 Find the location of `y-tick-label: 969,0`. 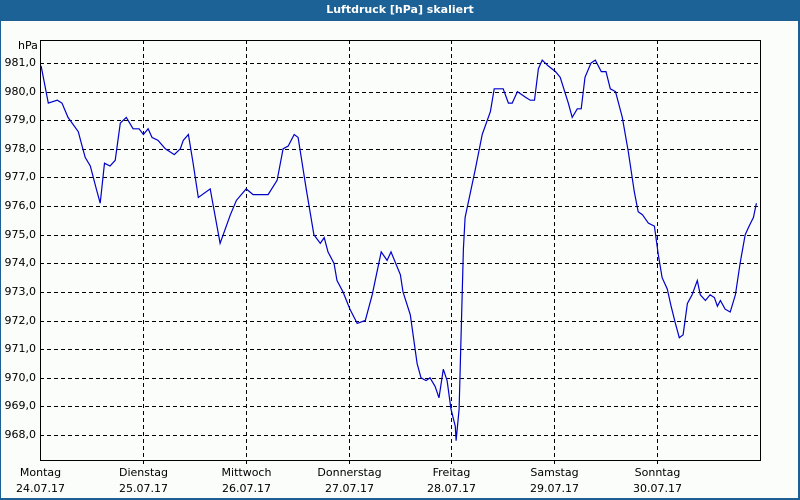

y-tick-label: 969,0 is located at coordinates (20, 405).